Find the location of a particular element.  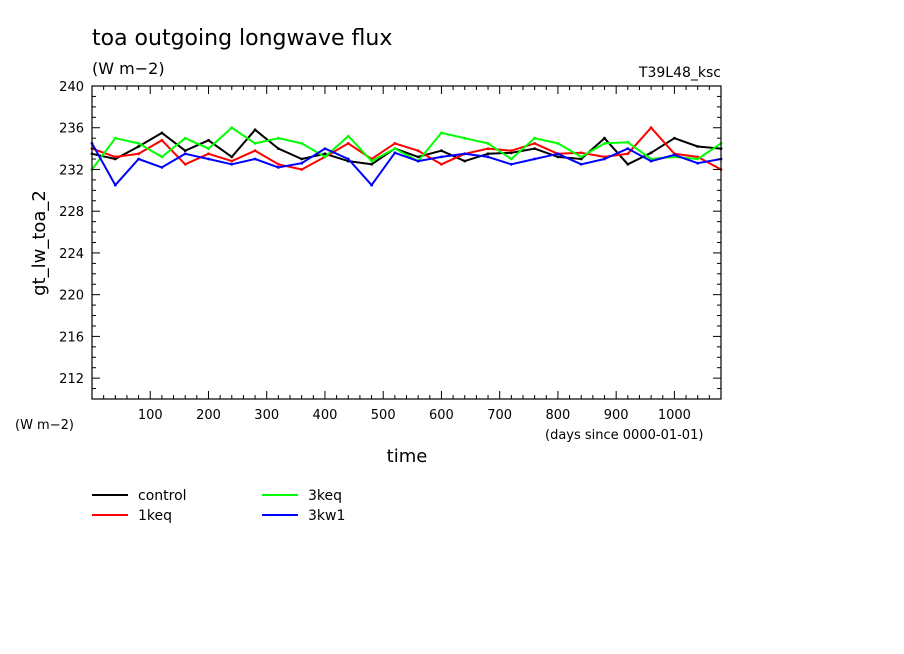

legend-label-3kw1: 3kw1 is located at coordinates (326, 516).